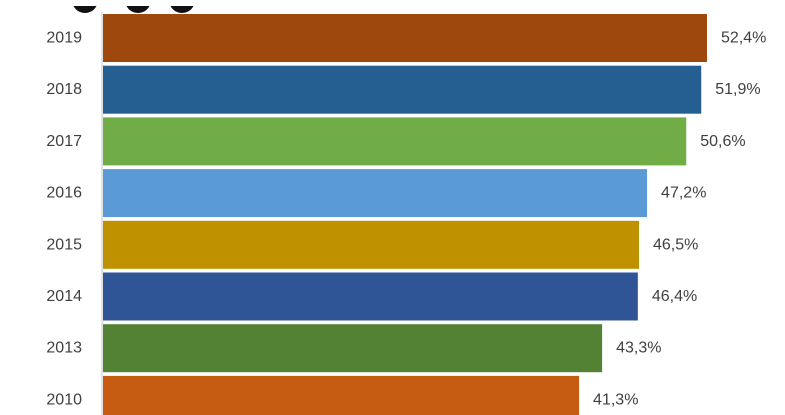 Image resolution: width=785 pixels, height=415 pixels. I want to click on cropped-title-glyphs, so click(100, 6).